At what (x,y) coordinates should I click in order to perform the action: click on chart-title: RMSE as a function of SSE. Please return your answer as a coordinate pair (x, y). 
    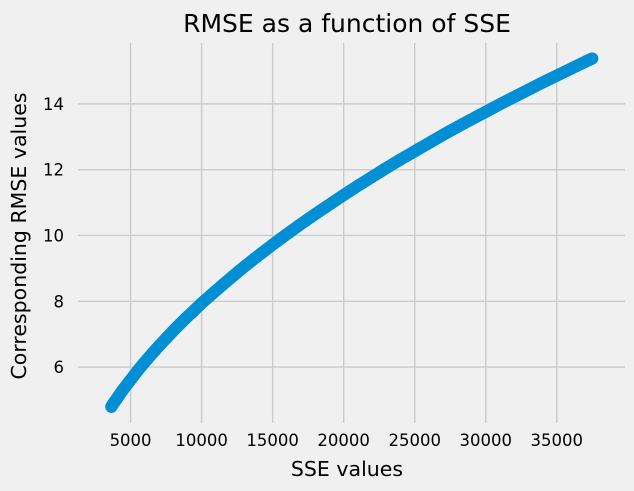
    Looking at the image, I should click on (347, 23).